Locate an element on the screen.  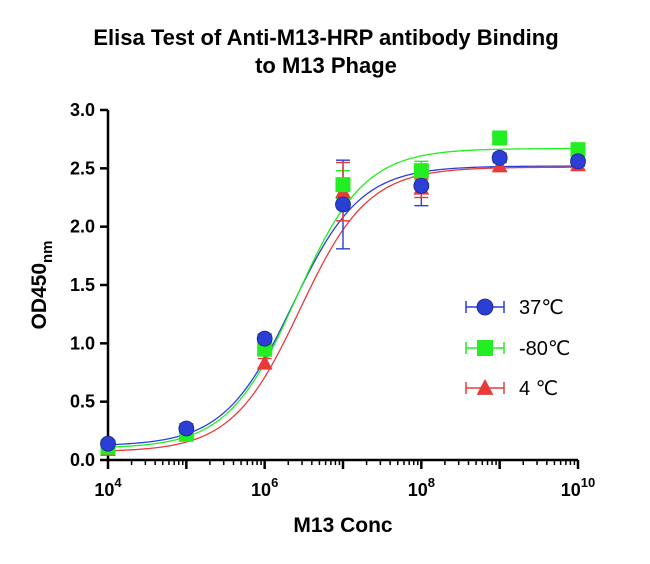
x-tick-label: 10⁴ is located at coordinates (108, 487).